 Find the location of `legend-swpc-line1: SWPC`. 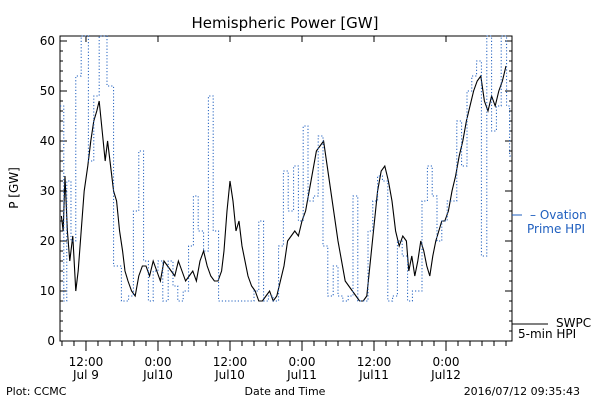

legend-swpc-line1: SWPC is located at coordinates (573, 323).